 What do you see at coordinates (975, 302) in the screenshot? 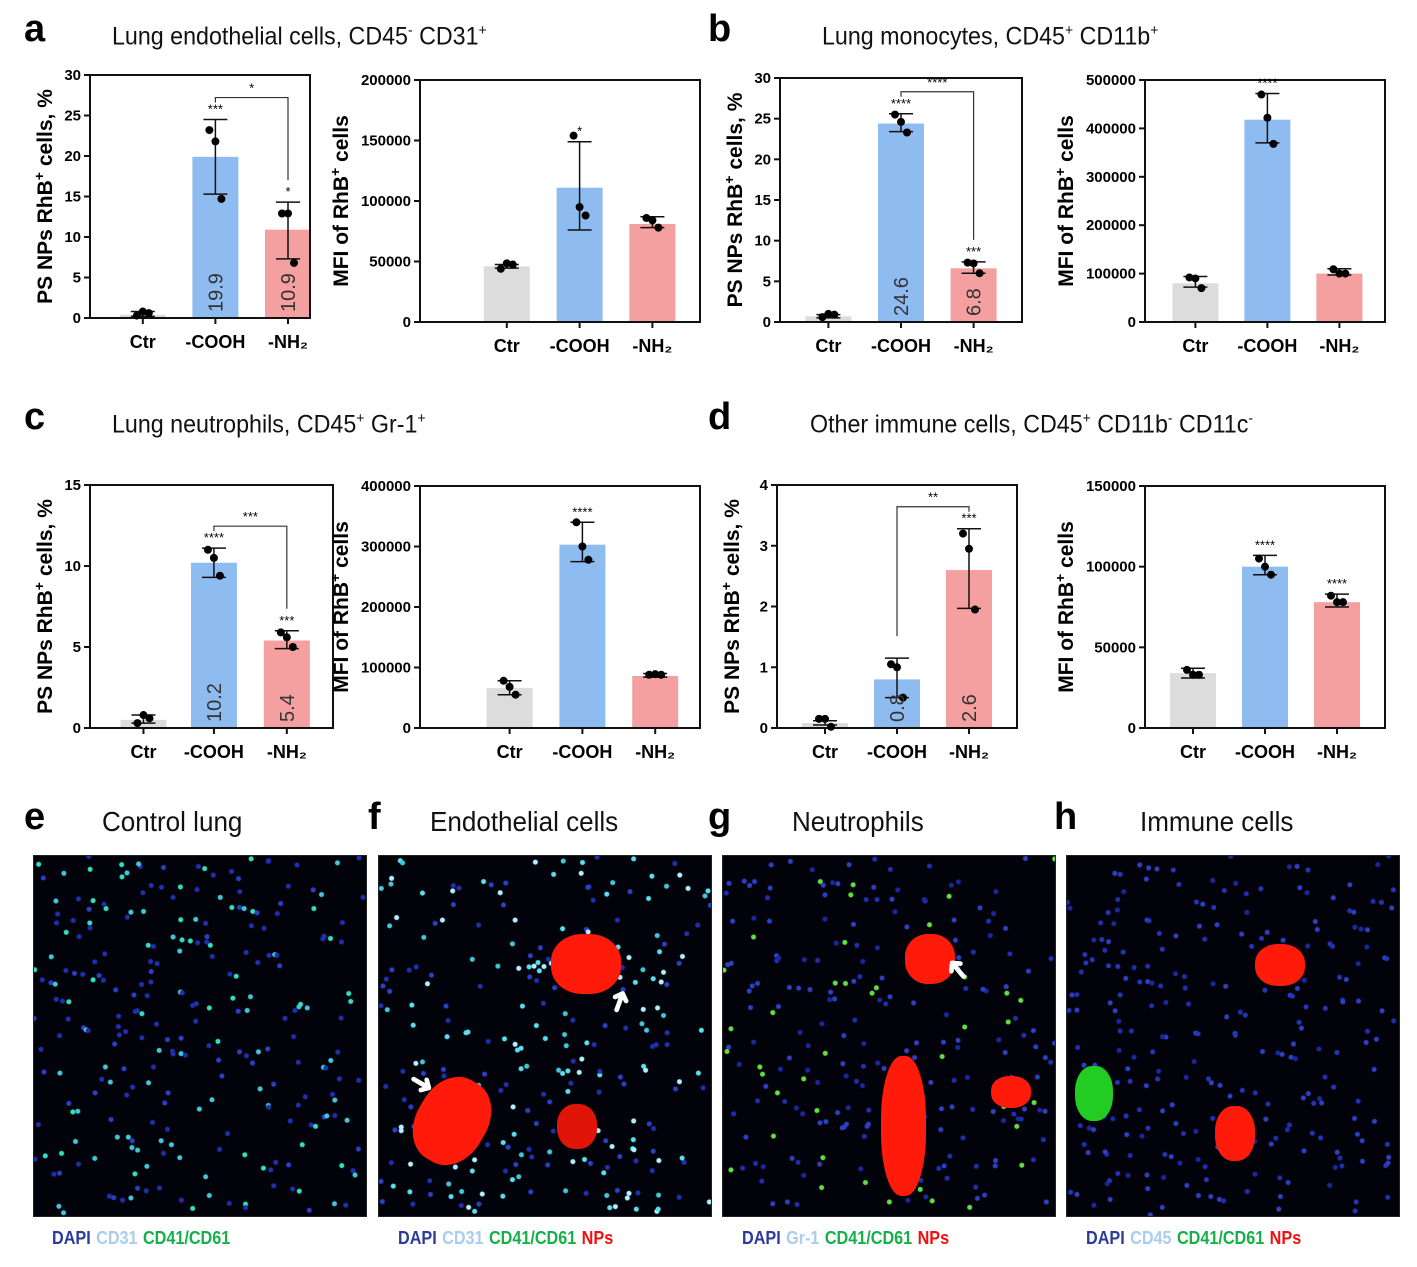
I see `bar-value-label: 6.8` at bounding box center [975, 302].